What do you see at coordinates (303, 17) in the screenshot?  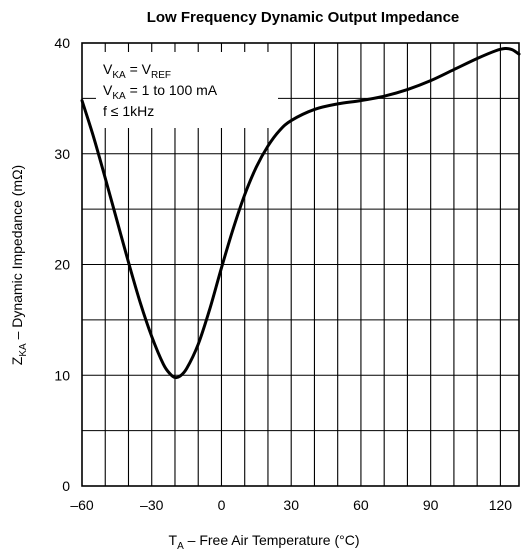 I see `chart-title: Low Frequency Dynamic Output Impedance` at bounding box center [303, 17].